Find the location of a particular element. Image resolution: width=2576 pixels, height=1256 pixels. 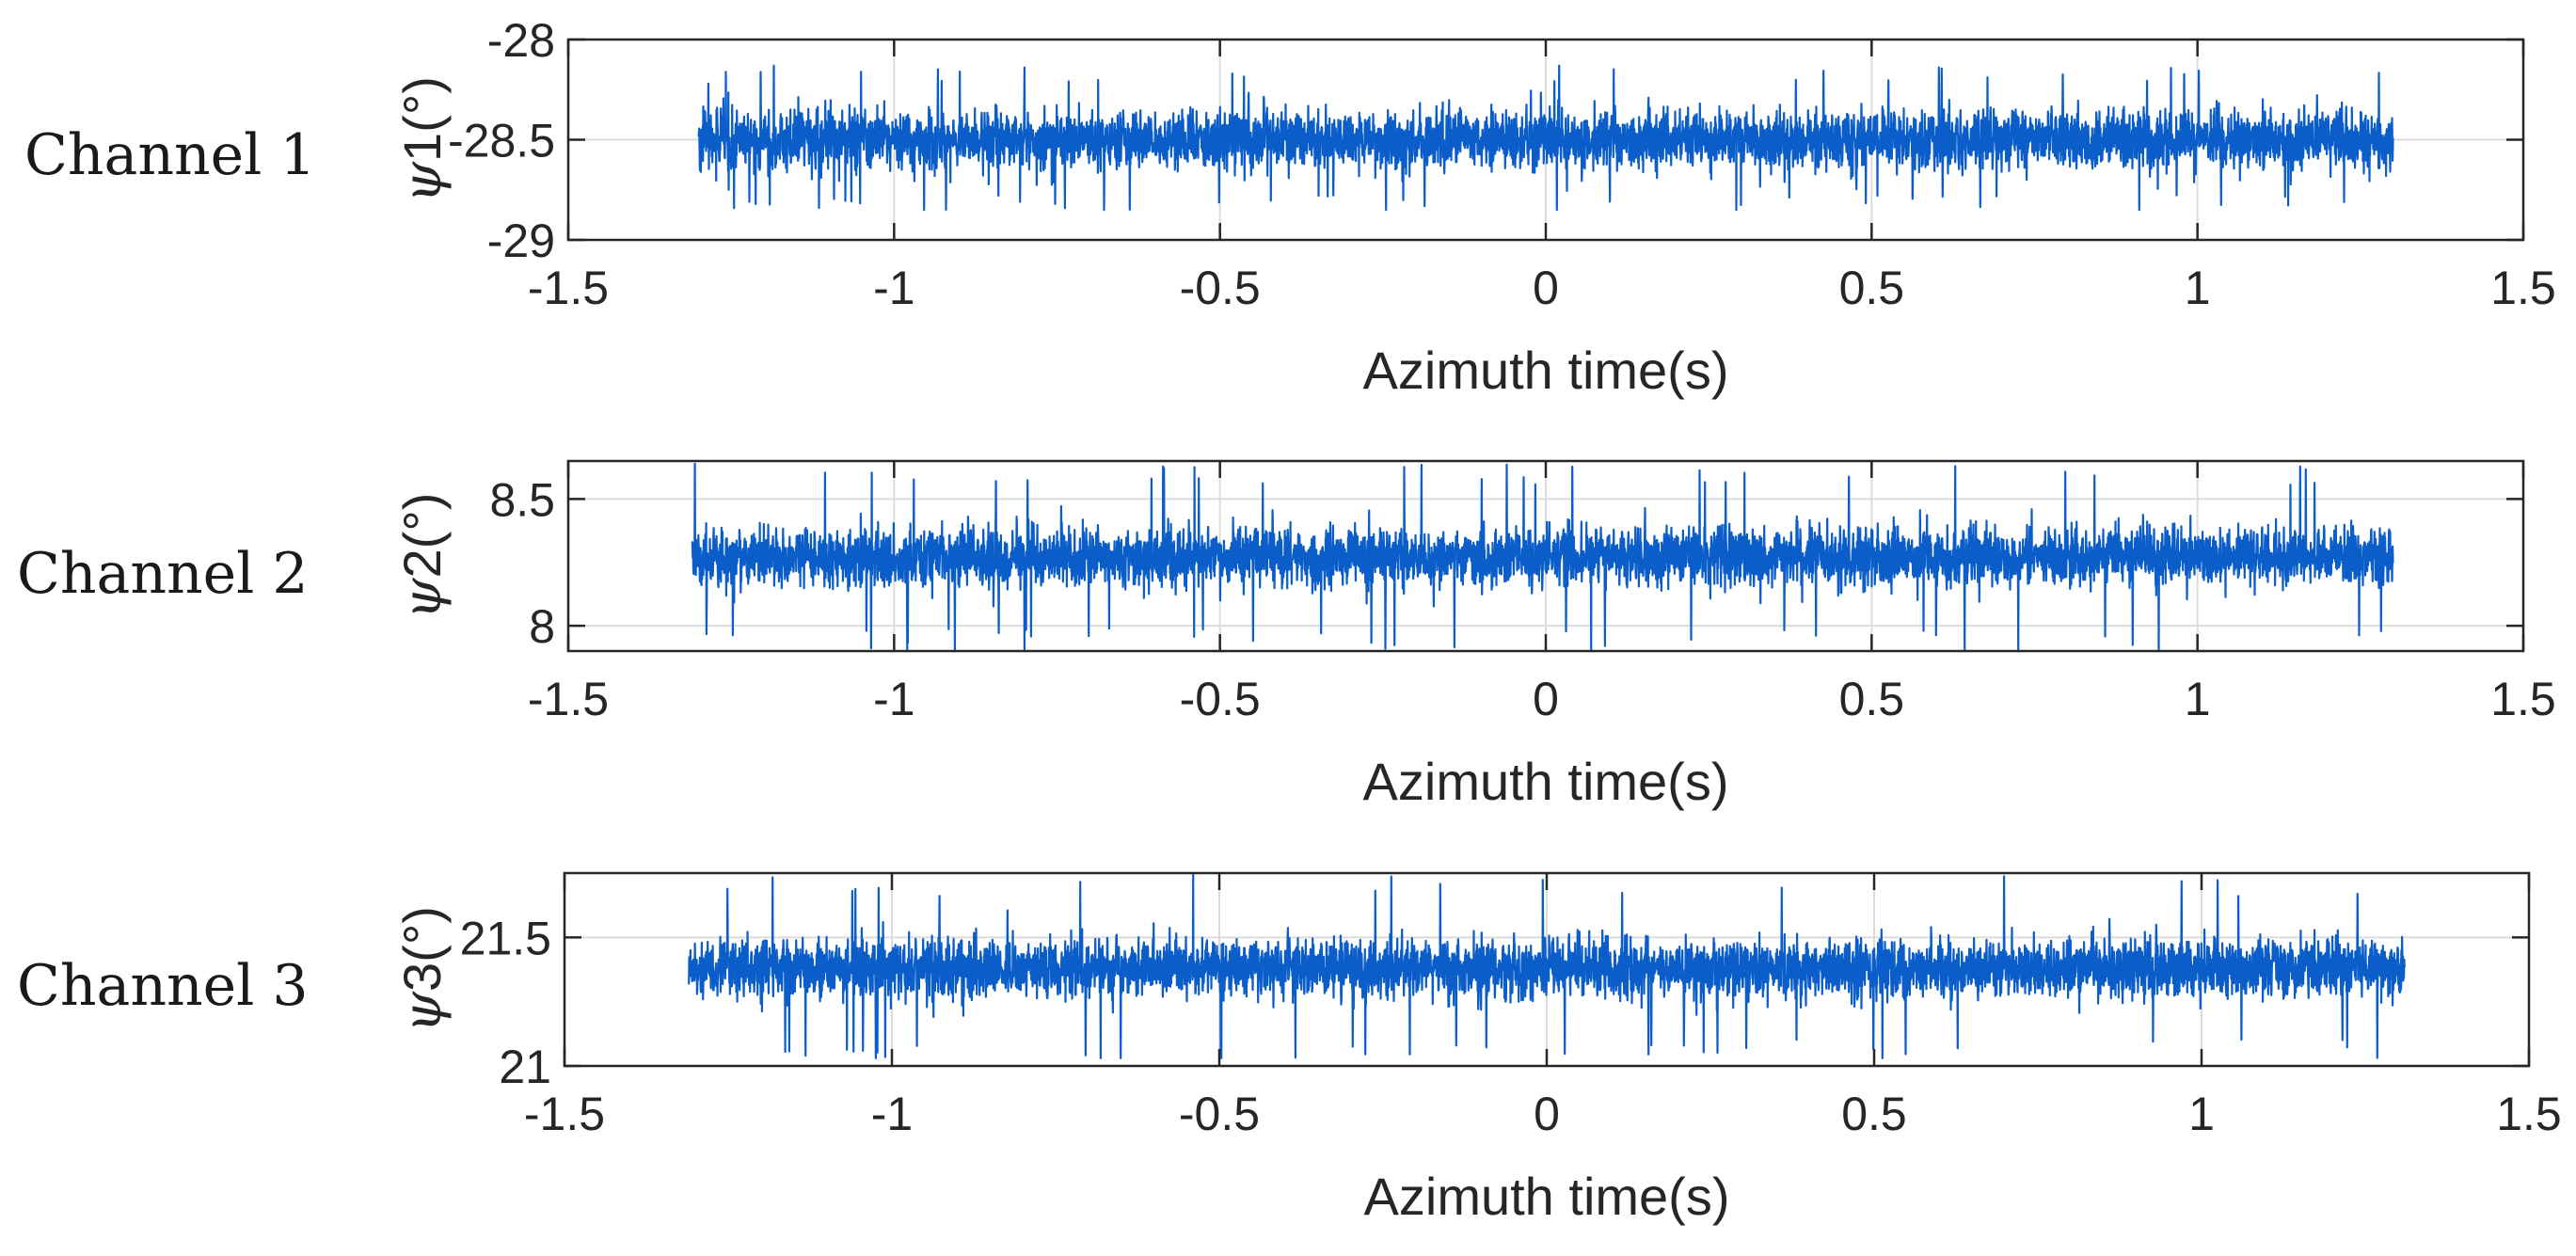

y-tick-label: -28 is located at coordinates (521, 41).